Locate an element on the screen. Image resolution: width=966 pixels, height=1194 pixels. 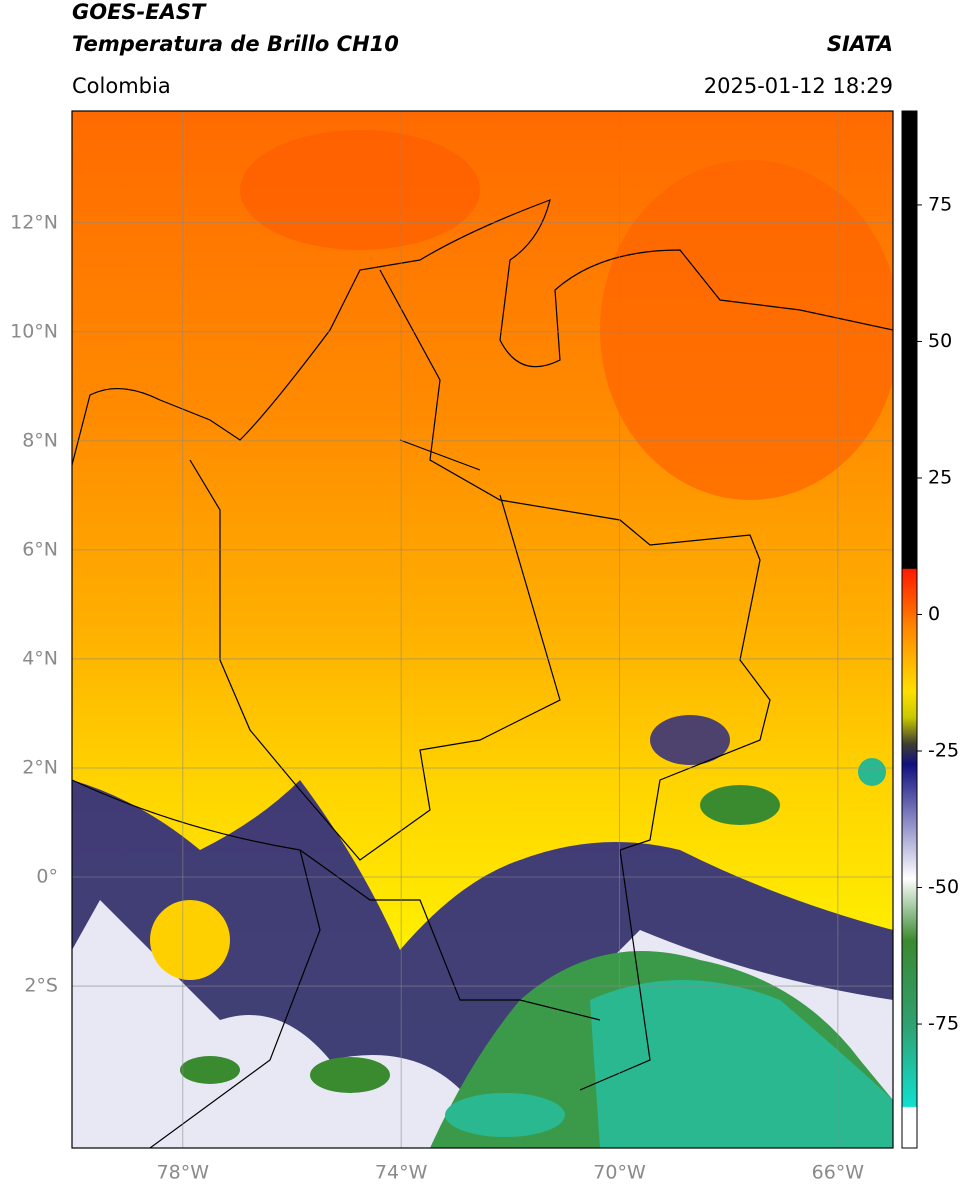
datetime: 2025-01-12 18:29 is located at coordinates (798, 86).